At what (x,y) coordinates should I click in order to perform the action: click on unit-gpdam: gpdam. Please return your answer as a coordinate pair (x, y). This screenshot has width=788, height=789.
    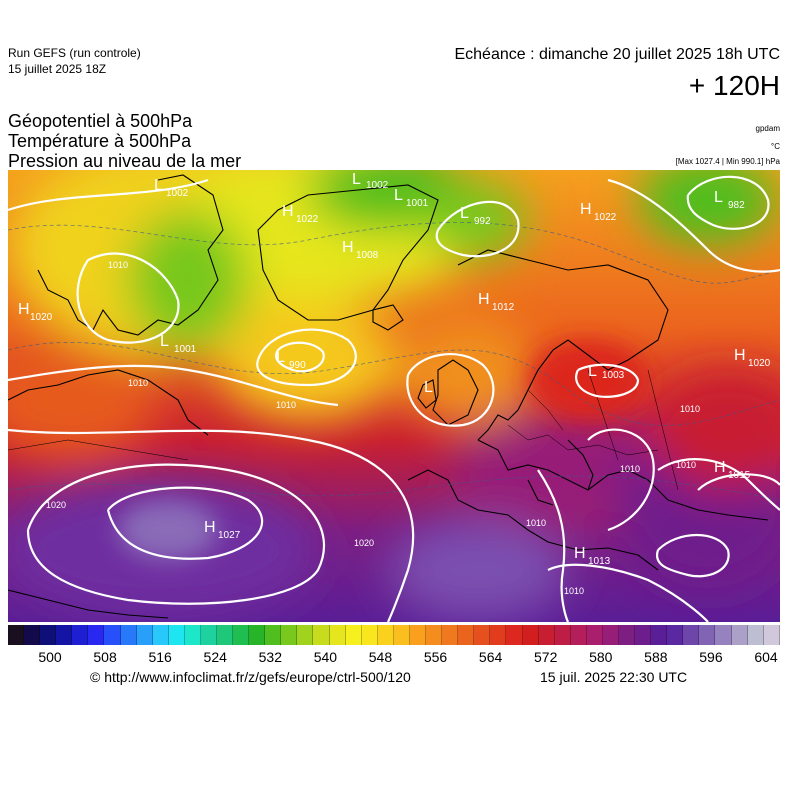
    Looking at the image, I should click on (767, 128).